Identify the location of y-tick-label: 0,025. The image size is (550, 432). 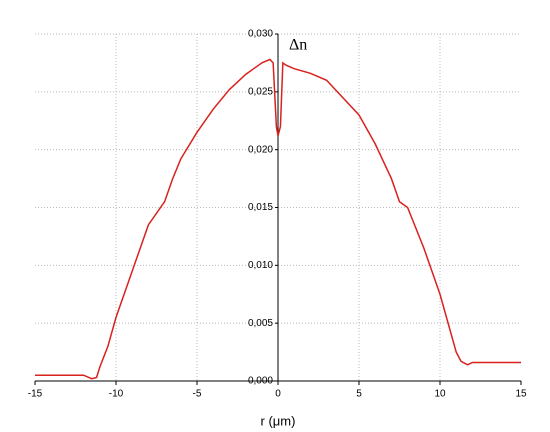
(260, 91).